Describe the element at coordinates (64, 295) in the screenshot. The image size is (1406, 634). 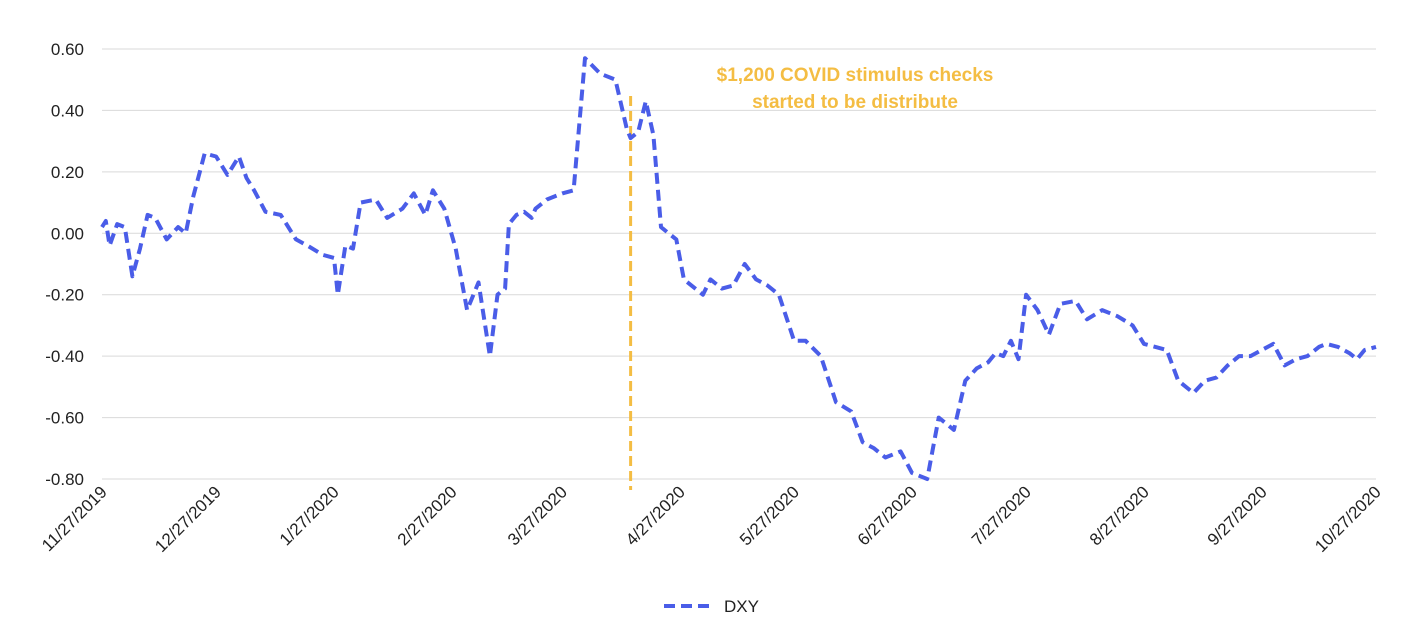
I see `y-tick-label: -0.20` at that location.